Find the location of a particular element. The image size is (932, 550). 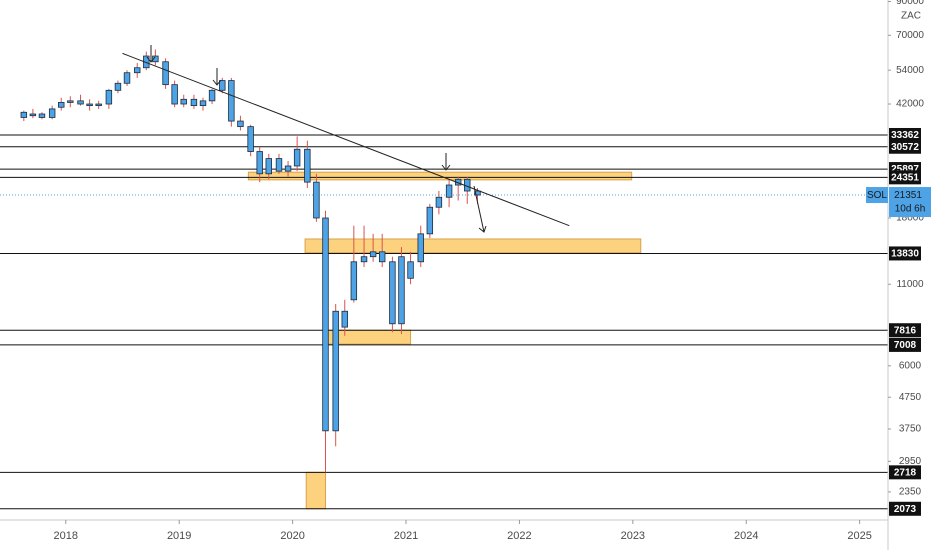

exchange-label: ZAC is located at coordinates (911, 16).